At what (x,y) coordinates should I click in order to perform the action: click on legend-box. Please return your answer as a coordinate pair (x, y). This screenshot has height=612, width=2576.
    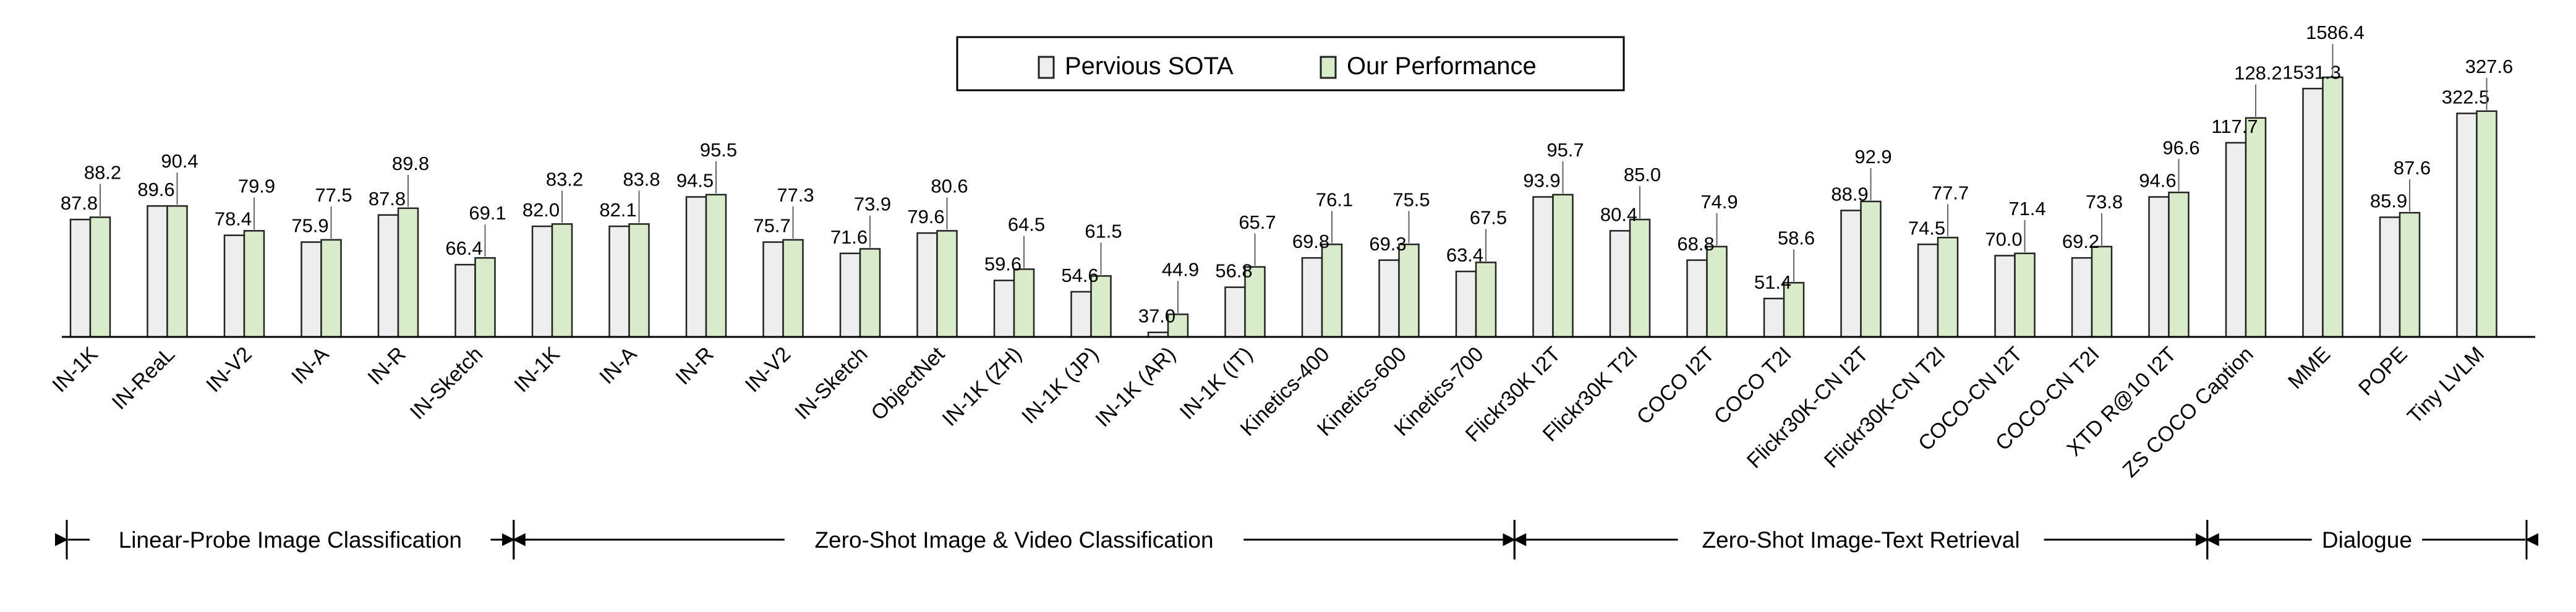
    Looking at the image, I should click on (1290, 63).